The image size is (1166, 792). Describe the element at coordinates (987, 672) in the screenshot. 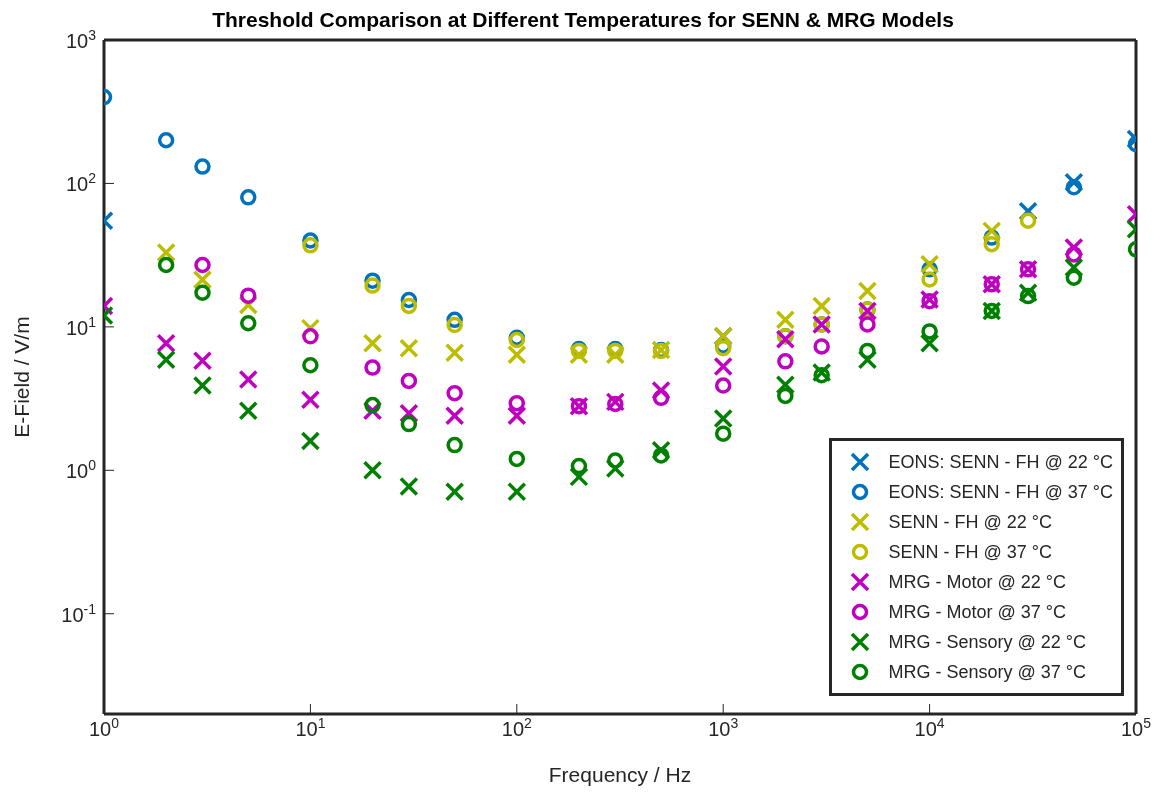

I see `legend-label: MRG - Sensory @ 37 °C` at that location.